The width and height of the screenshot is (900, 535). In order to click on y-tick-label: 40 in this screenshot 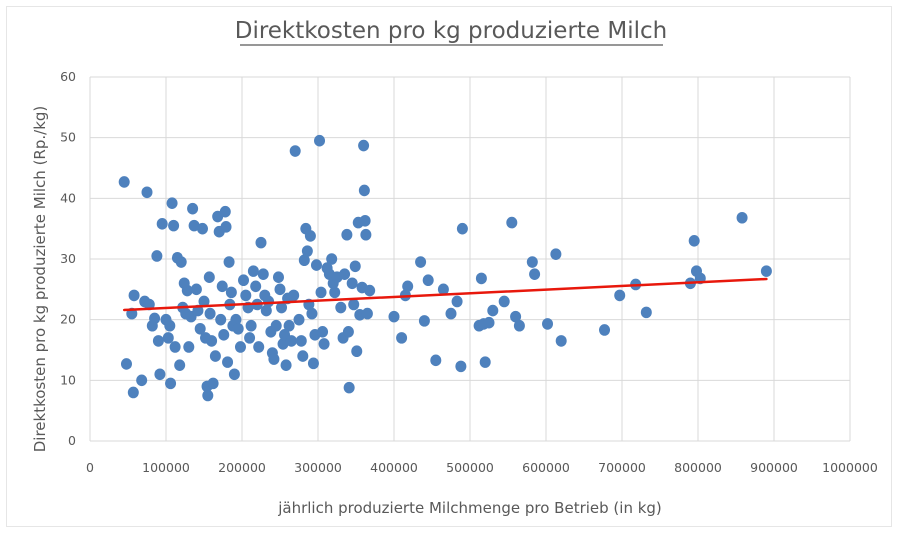, I will do `click(68, 197)`.